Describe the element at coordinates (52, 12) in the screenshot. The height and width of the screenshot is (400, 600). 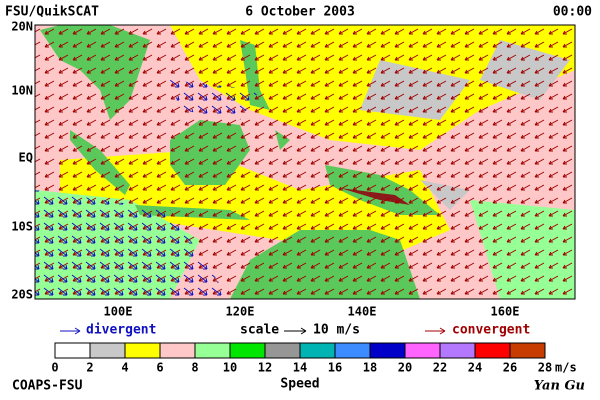
I see `header-title: FSU/QuikSCAT` at that location.